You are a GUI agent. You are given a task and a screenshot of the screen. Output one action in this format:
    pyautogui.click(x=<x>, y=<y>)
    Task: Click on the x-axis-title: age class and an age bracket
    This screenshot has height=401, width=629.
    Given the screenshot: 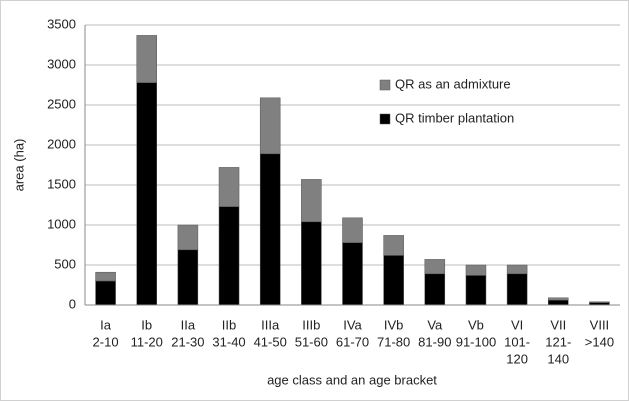 What is the action you would take?
    pyautogui.click(x=352, y=379)
    